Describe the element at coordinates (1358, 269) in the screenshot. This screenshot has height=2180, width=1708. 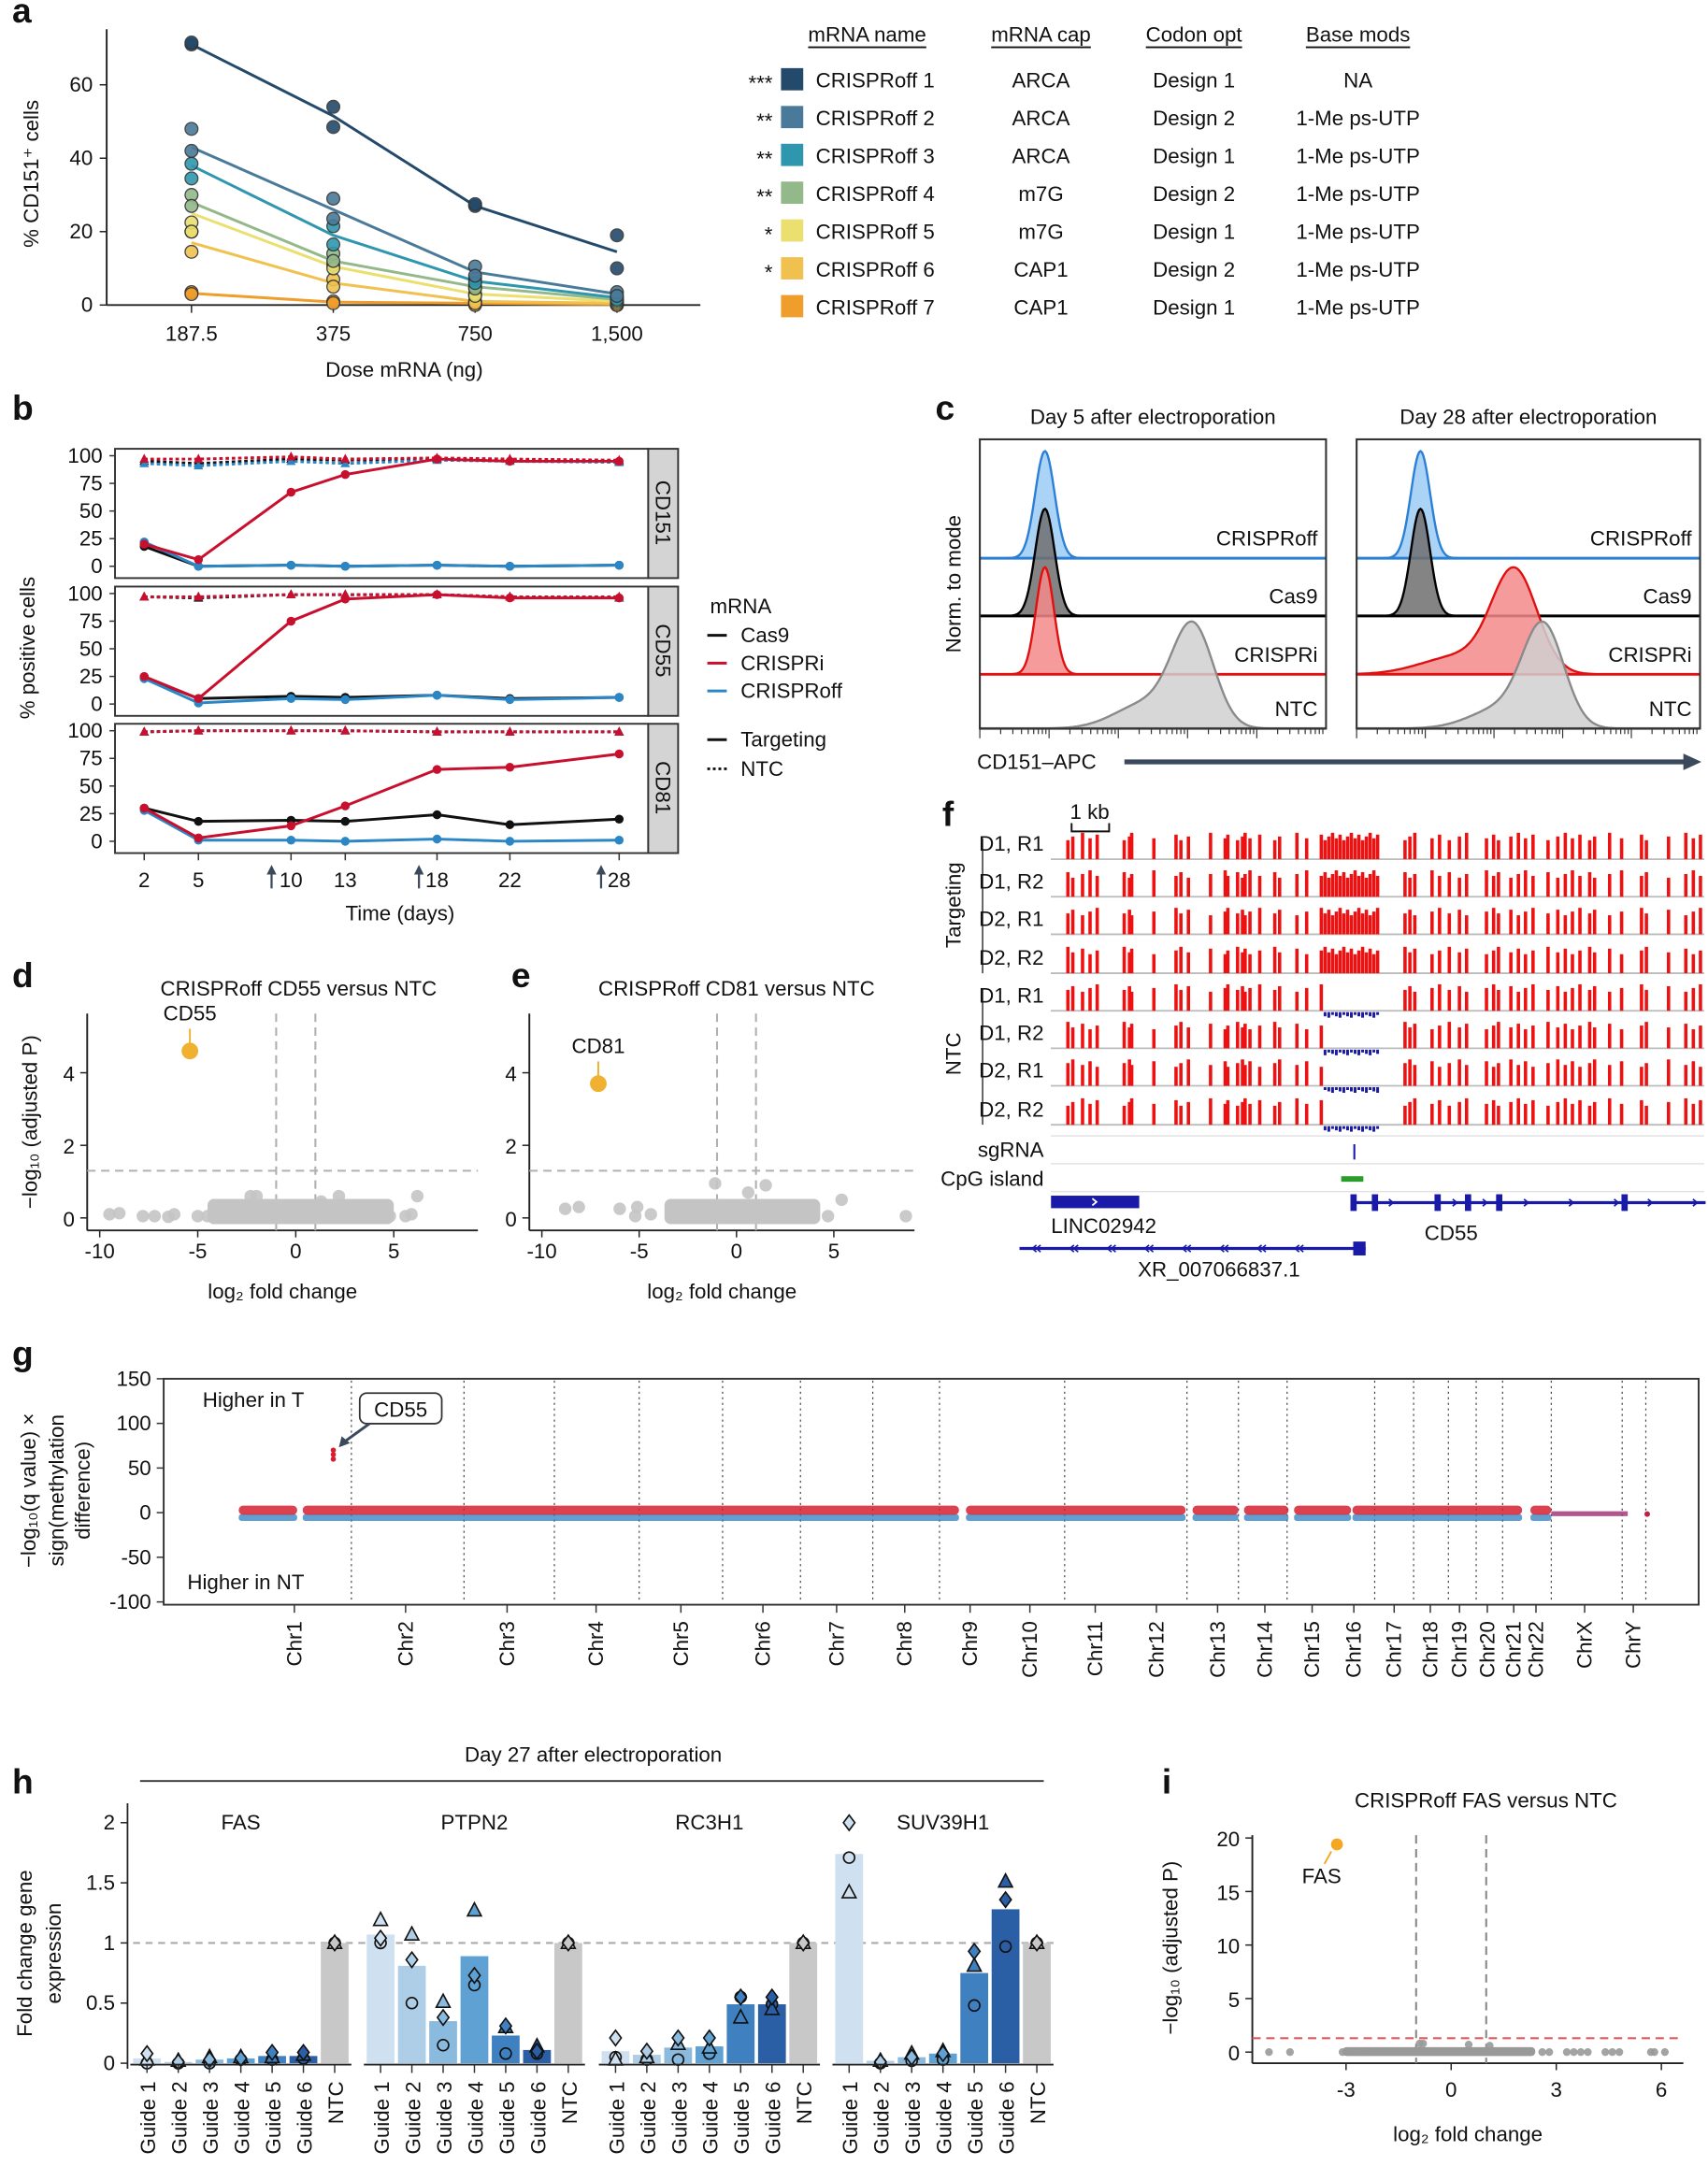
I see `base-mods: 1-Me ps-UTP` at that location.